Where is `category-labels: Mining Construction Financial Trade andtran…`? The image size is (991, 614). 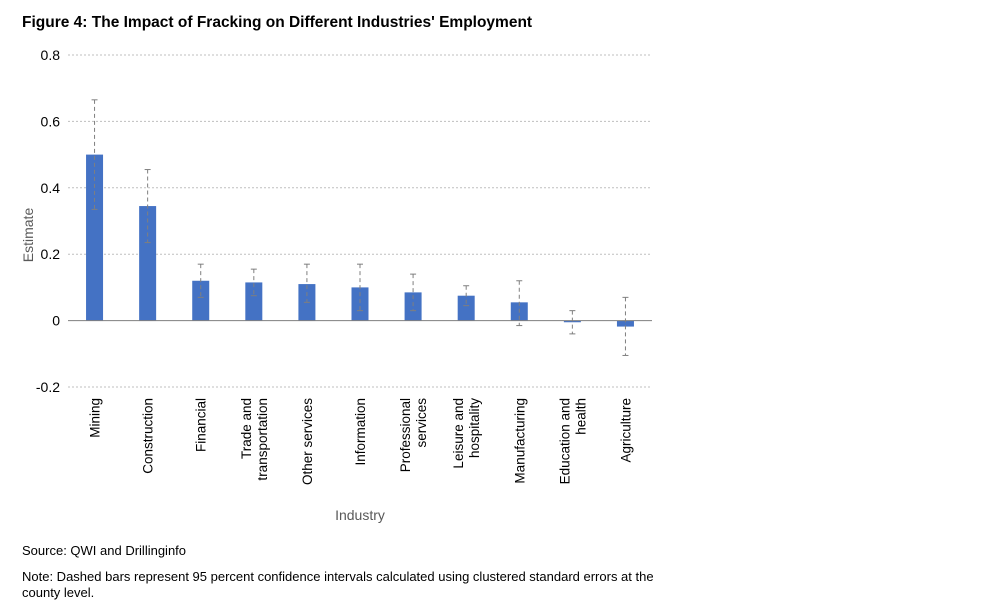 category-labels: Mining Construction Financial Trade andtran… is located at coordinates (361, 441).